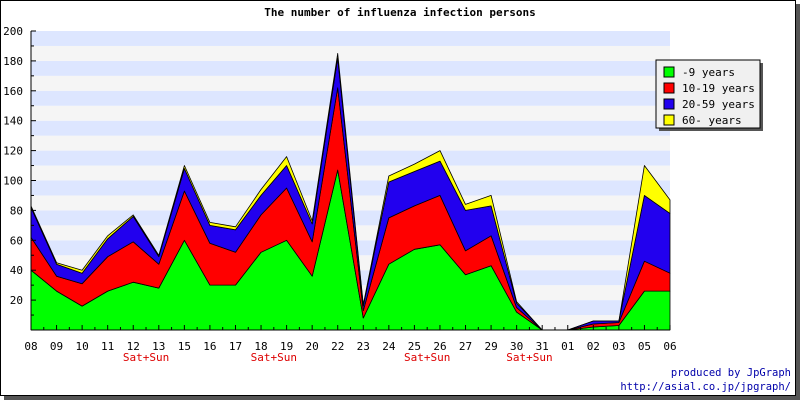 Image resolution: width=800 pixels, height=400 pixels. What do you see at coordinates (414, 346) in the screenshot?
I see `x-tick-label: 25` at bounding box center [414, 346].